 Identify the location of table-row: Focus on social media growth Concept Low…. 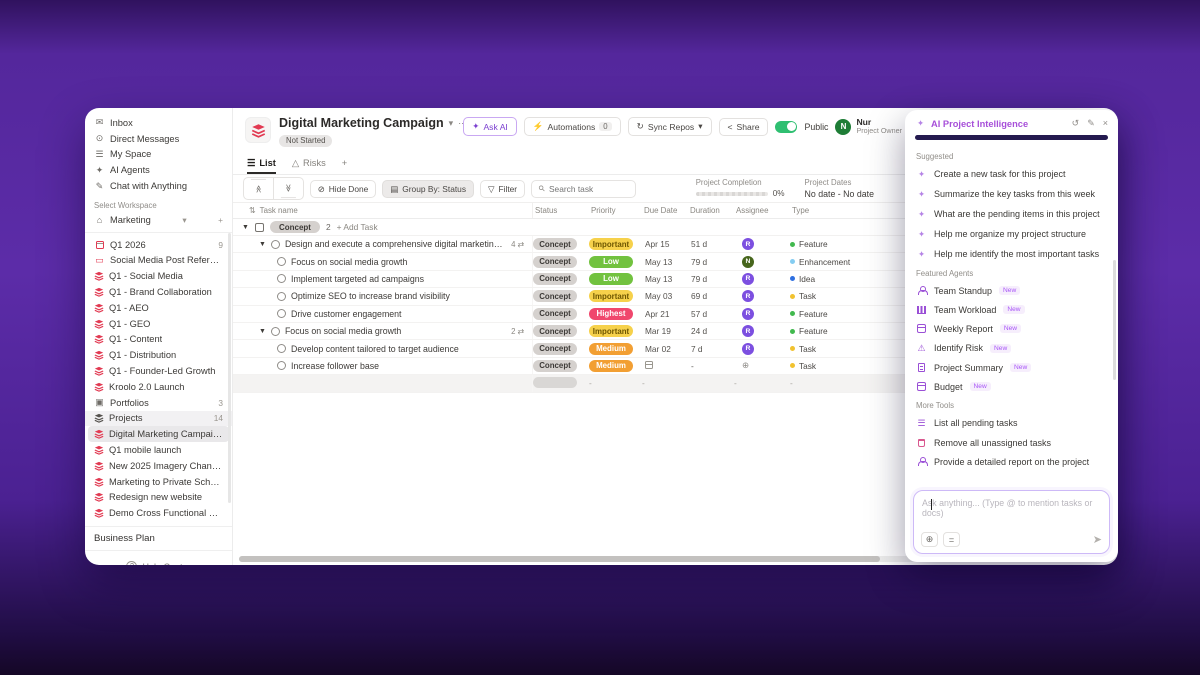
(675, 262).